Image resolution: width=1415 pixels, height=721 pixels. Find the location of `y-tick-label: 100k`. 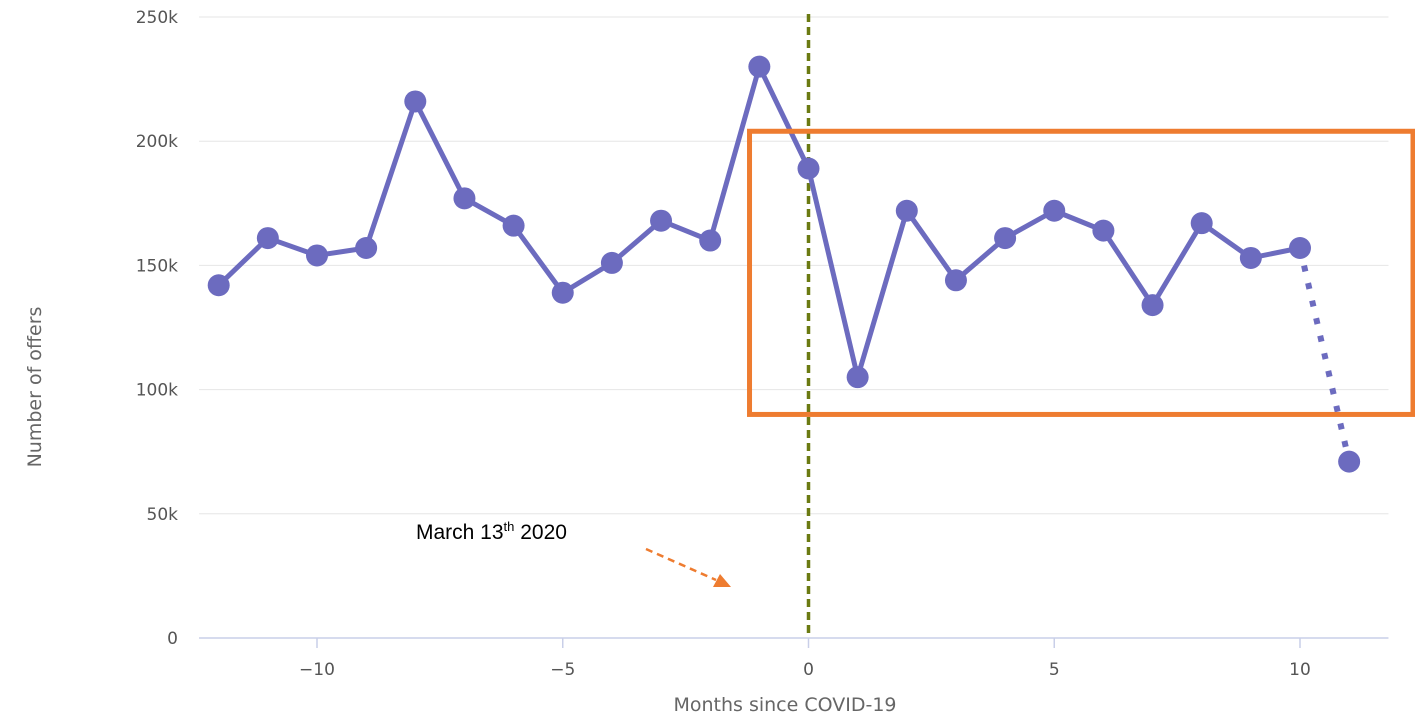

y-tick-label: 100k is located at coordinates (157, 391).